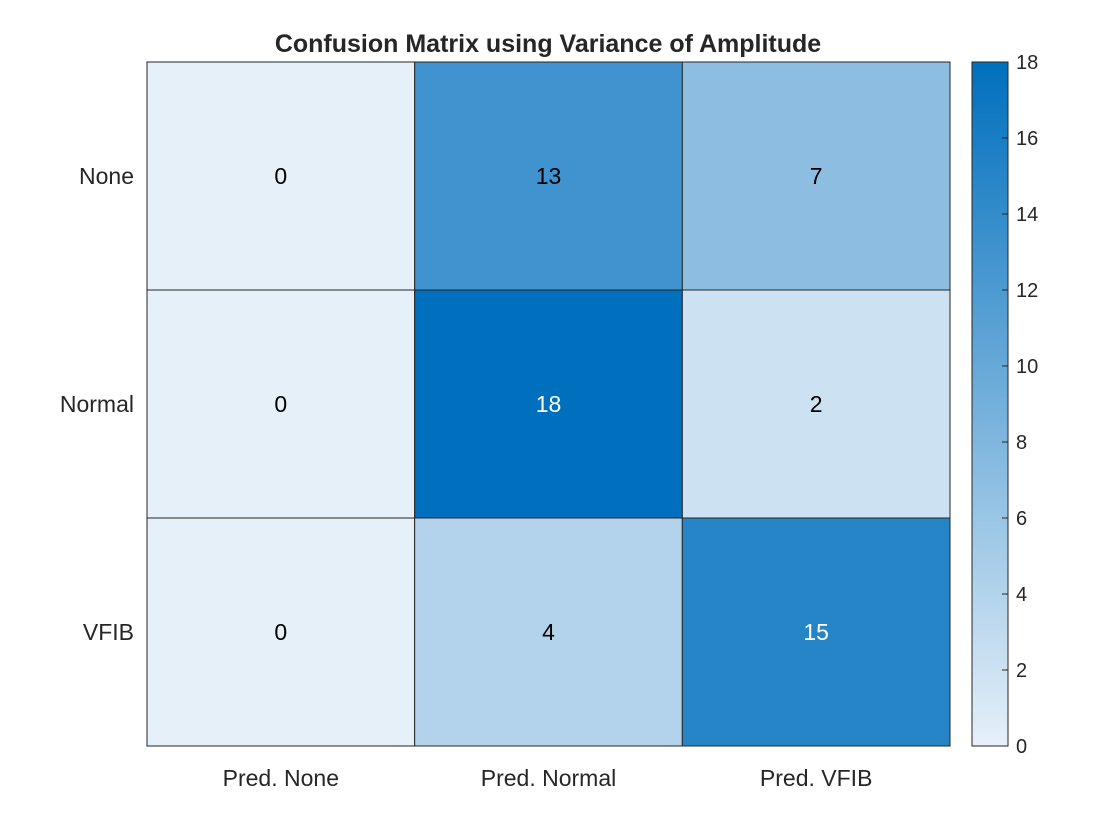 This screenshot has height=840, width=1120. I want to click on row-label: Normal, so click(97, 404).